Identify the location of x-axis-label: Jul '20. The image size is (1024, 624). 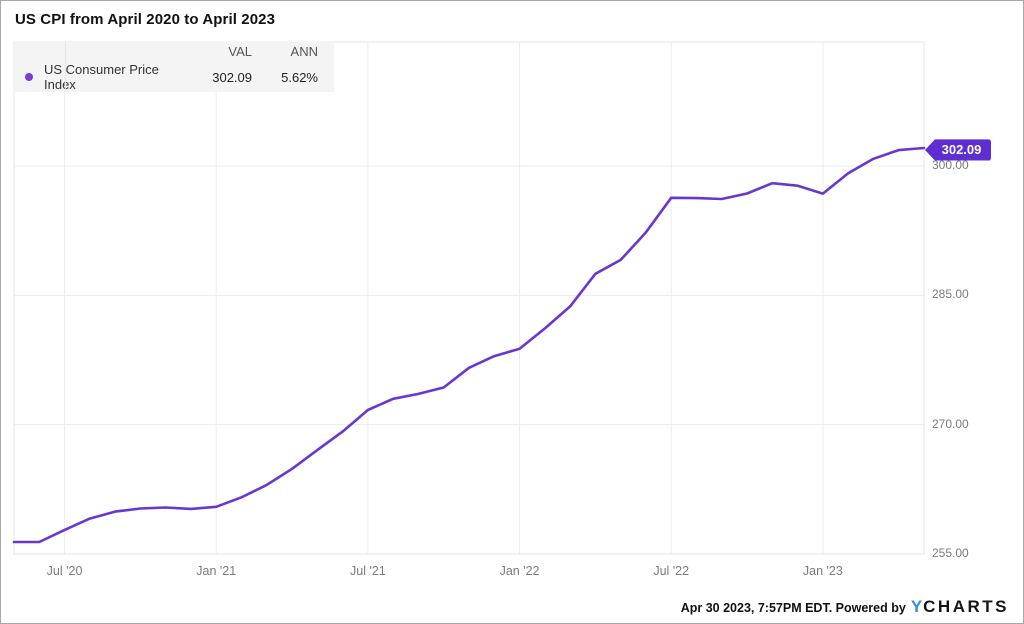
(64, 571).